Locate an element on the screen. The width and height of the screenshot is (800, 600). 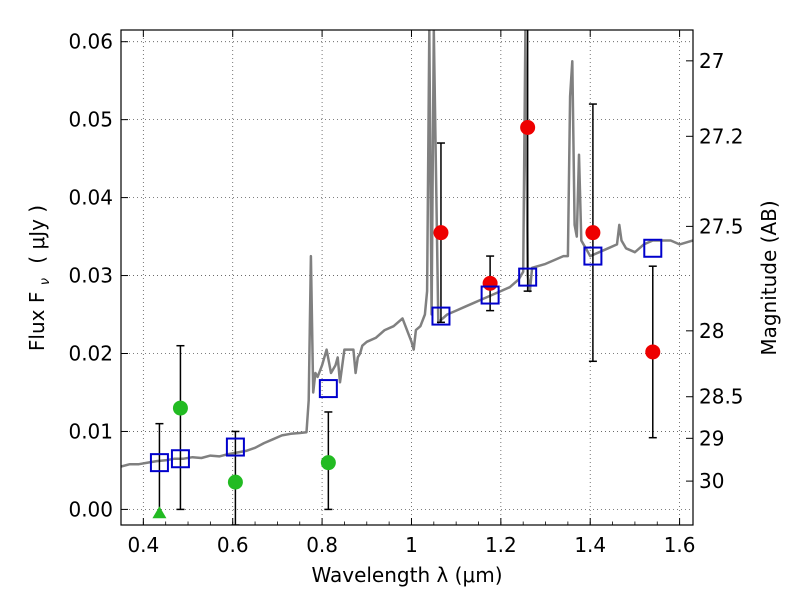
y-tick-label: 0.04 is located at coordinates (90, 198).